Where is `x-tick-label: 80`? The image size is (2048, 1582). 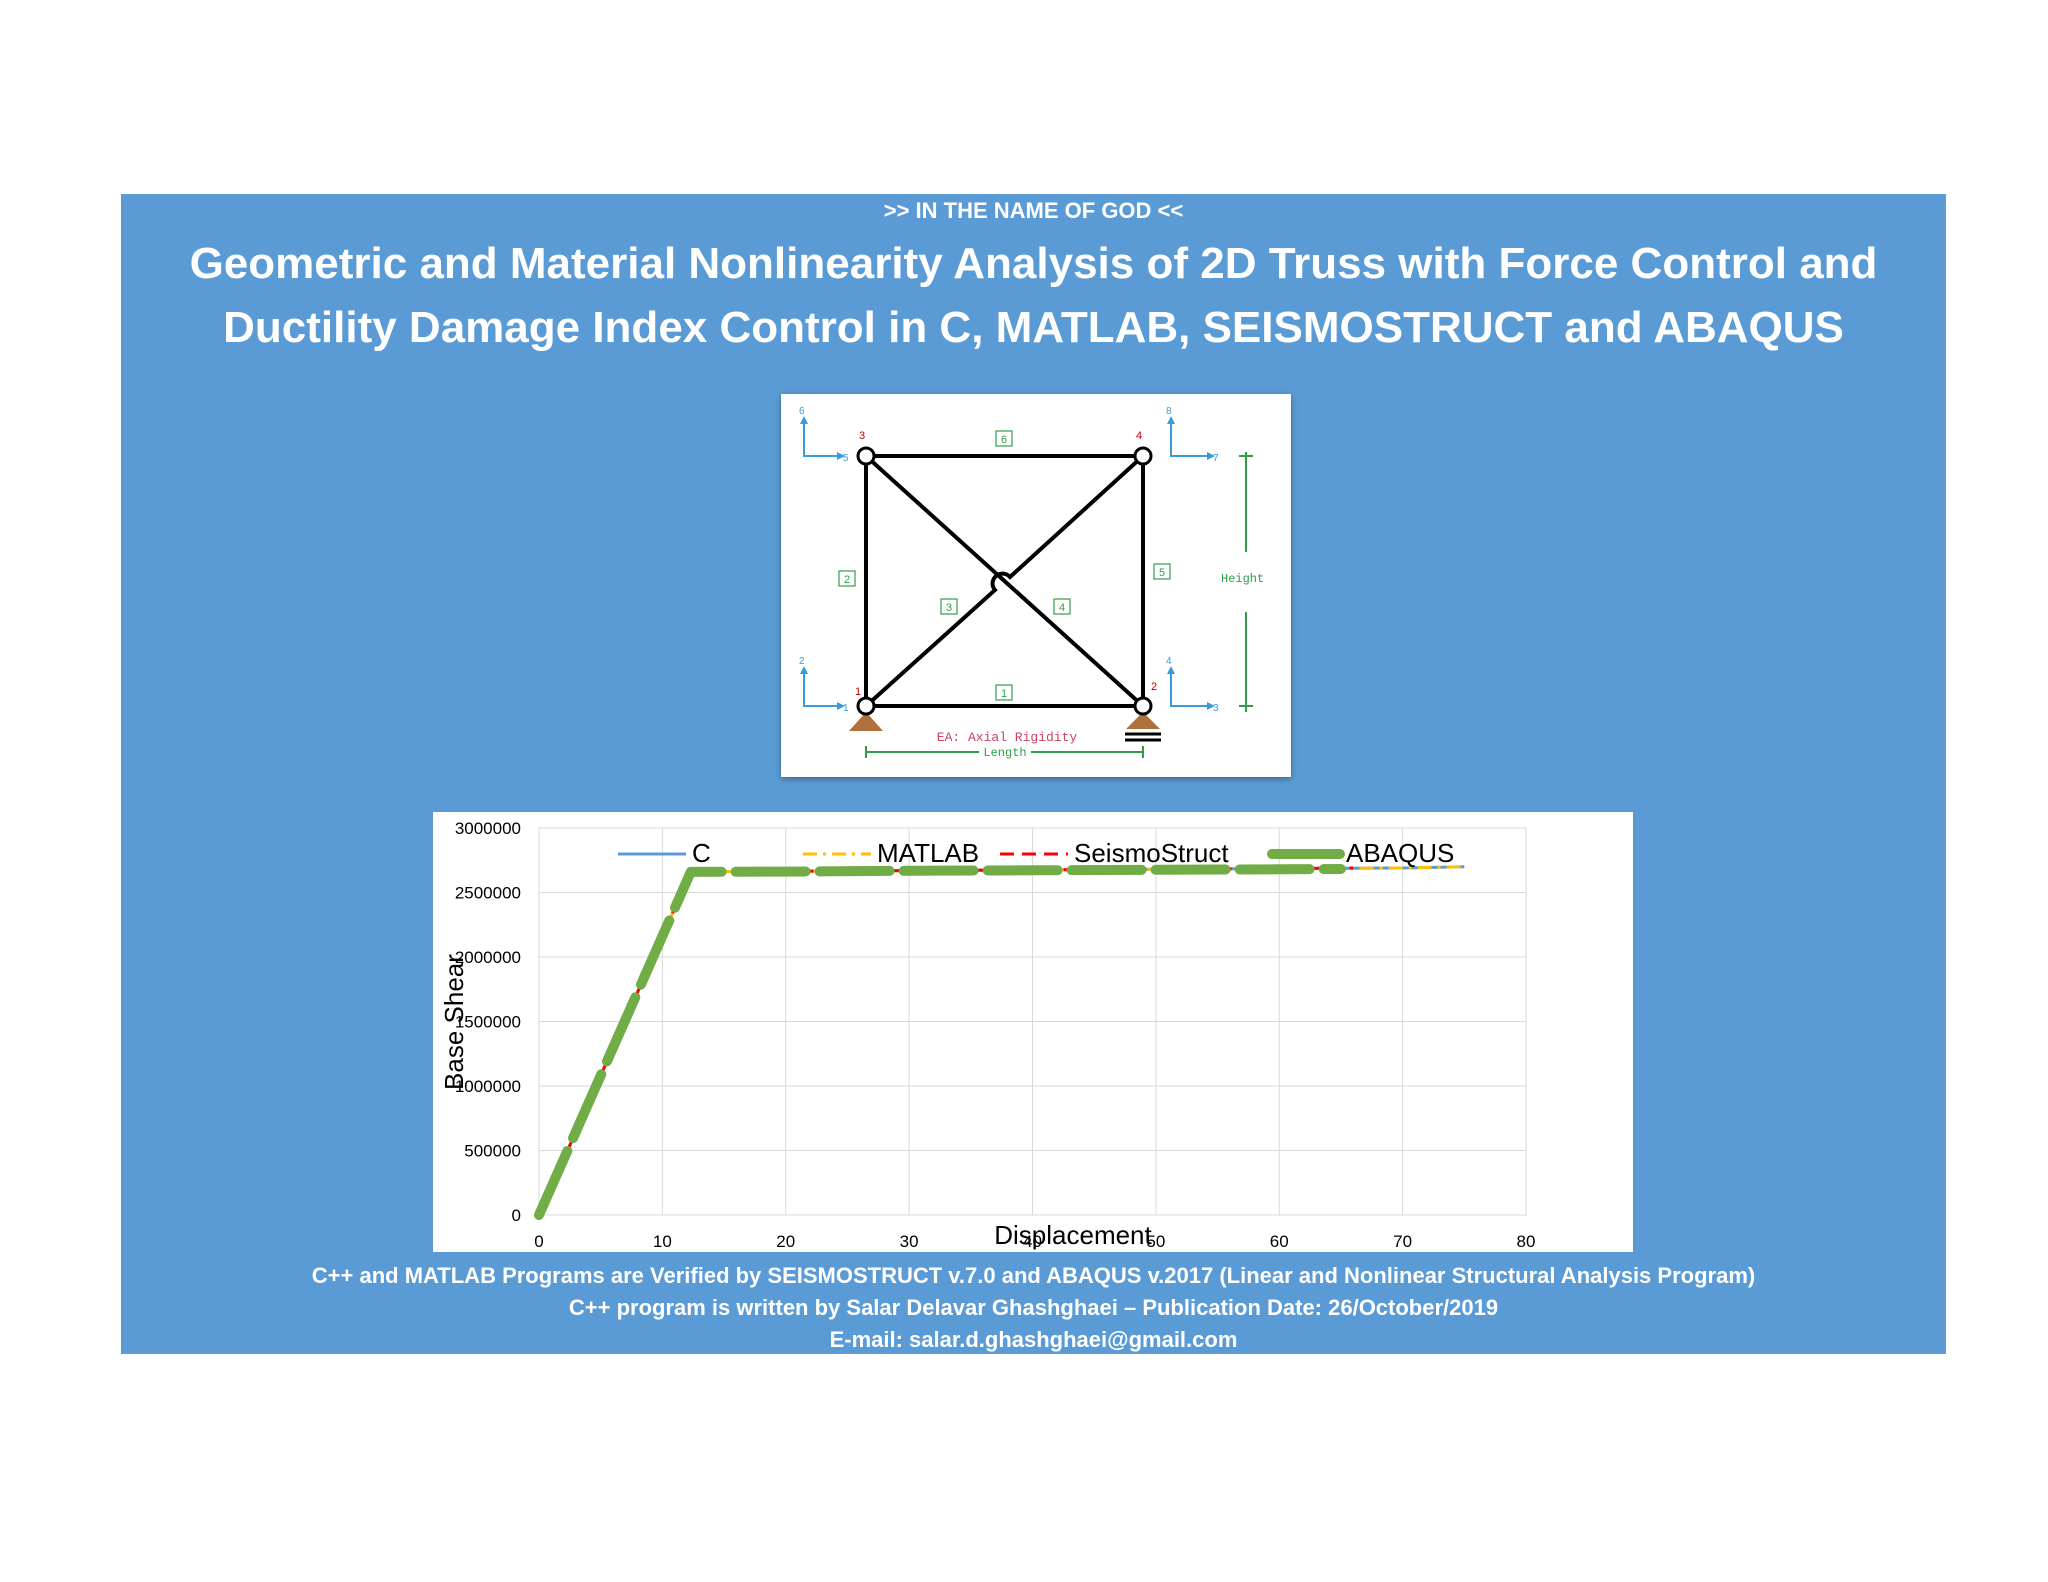
x-tick-label: 80 is located at coordinates (1526, 1241).